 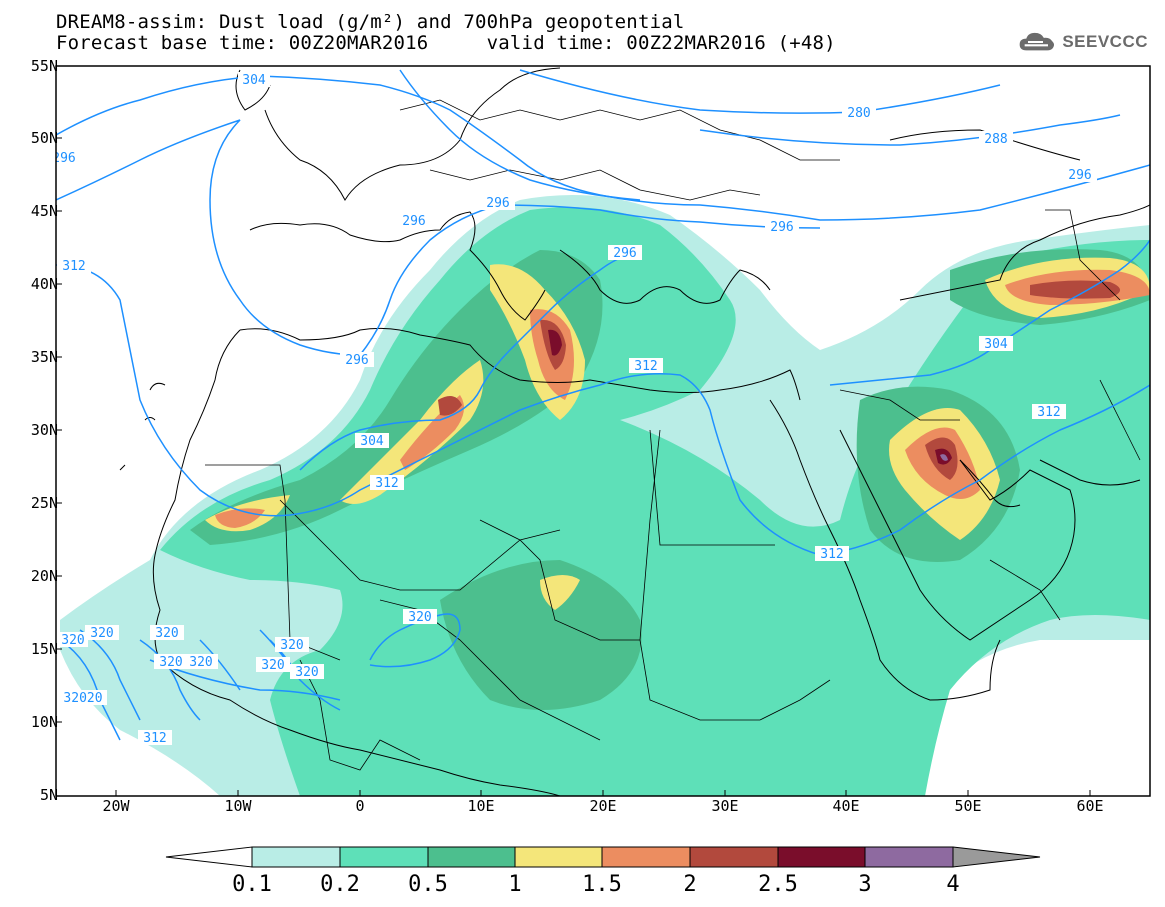 What do you see at coordinates (555, 342) in the screenshot?
I see `dust-band-2-5-a` at bounding box center [555, 342].